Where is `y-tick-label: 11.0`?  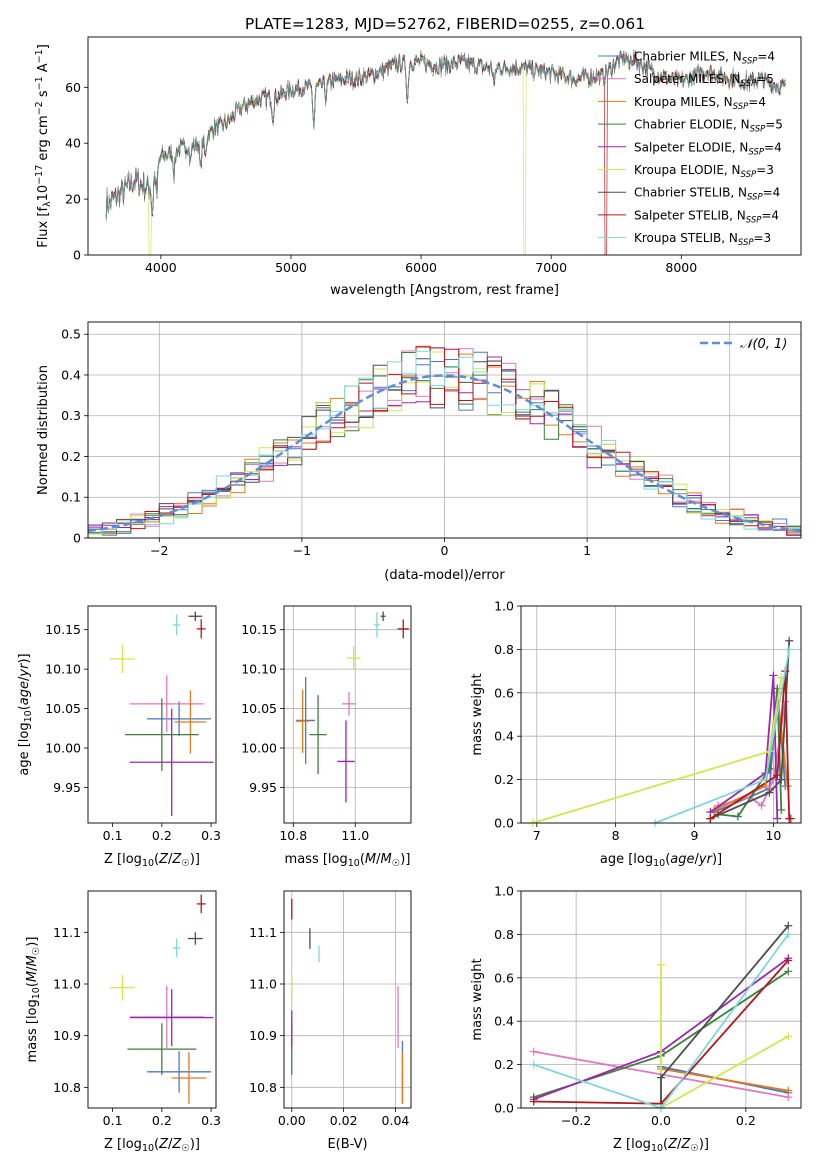
y-tick-label: 11.0 is located at coordinates (67, 984).